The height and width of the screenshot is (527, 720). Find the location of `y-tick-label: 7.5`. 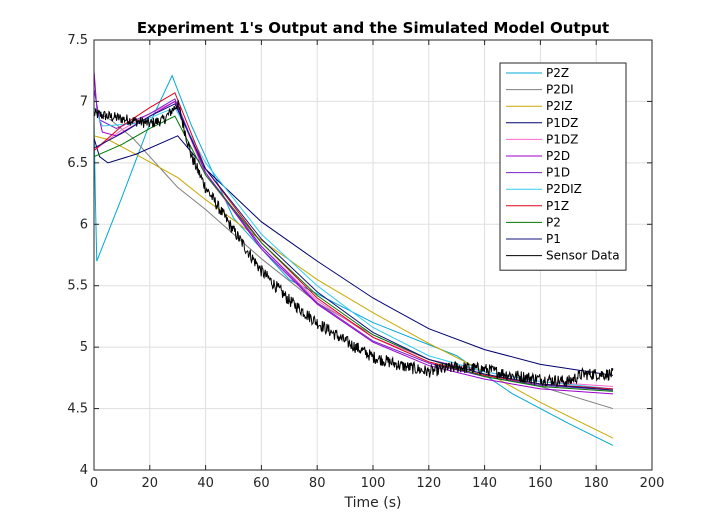

y-tick-label: 7.5 is located at coordinates (77, 40).